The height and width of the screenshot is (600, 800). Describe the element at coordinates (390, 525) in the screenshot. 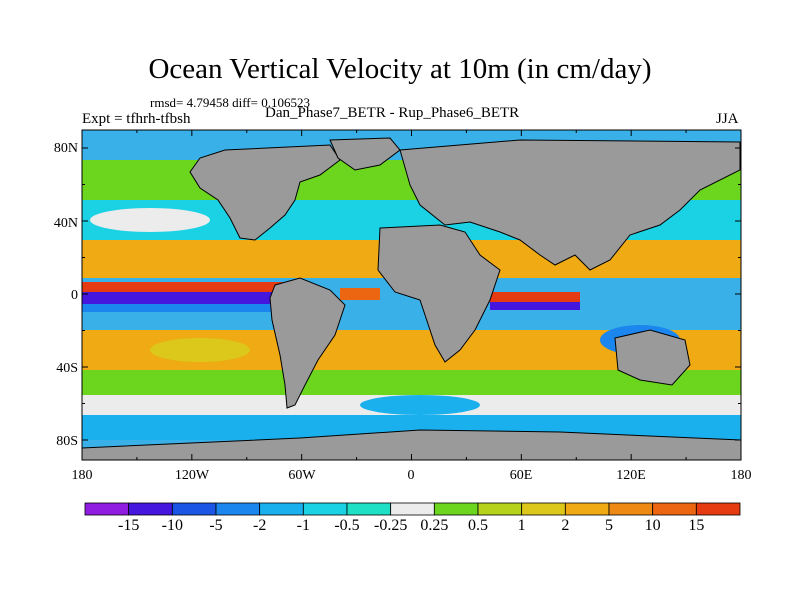

I see `colorbar-label: -0.25` at that location.